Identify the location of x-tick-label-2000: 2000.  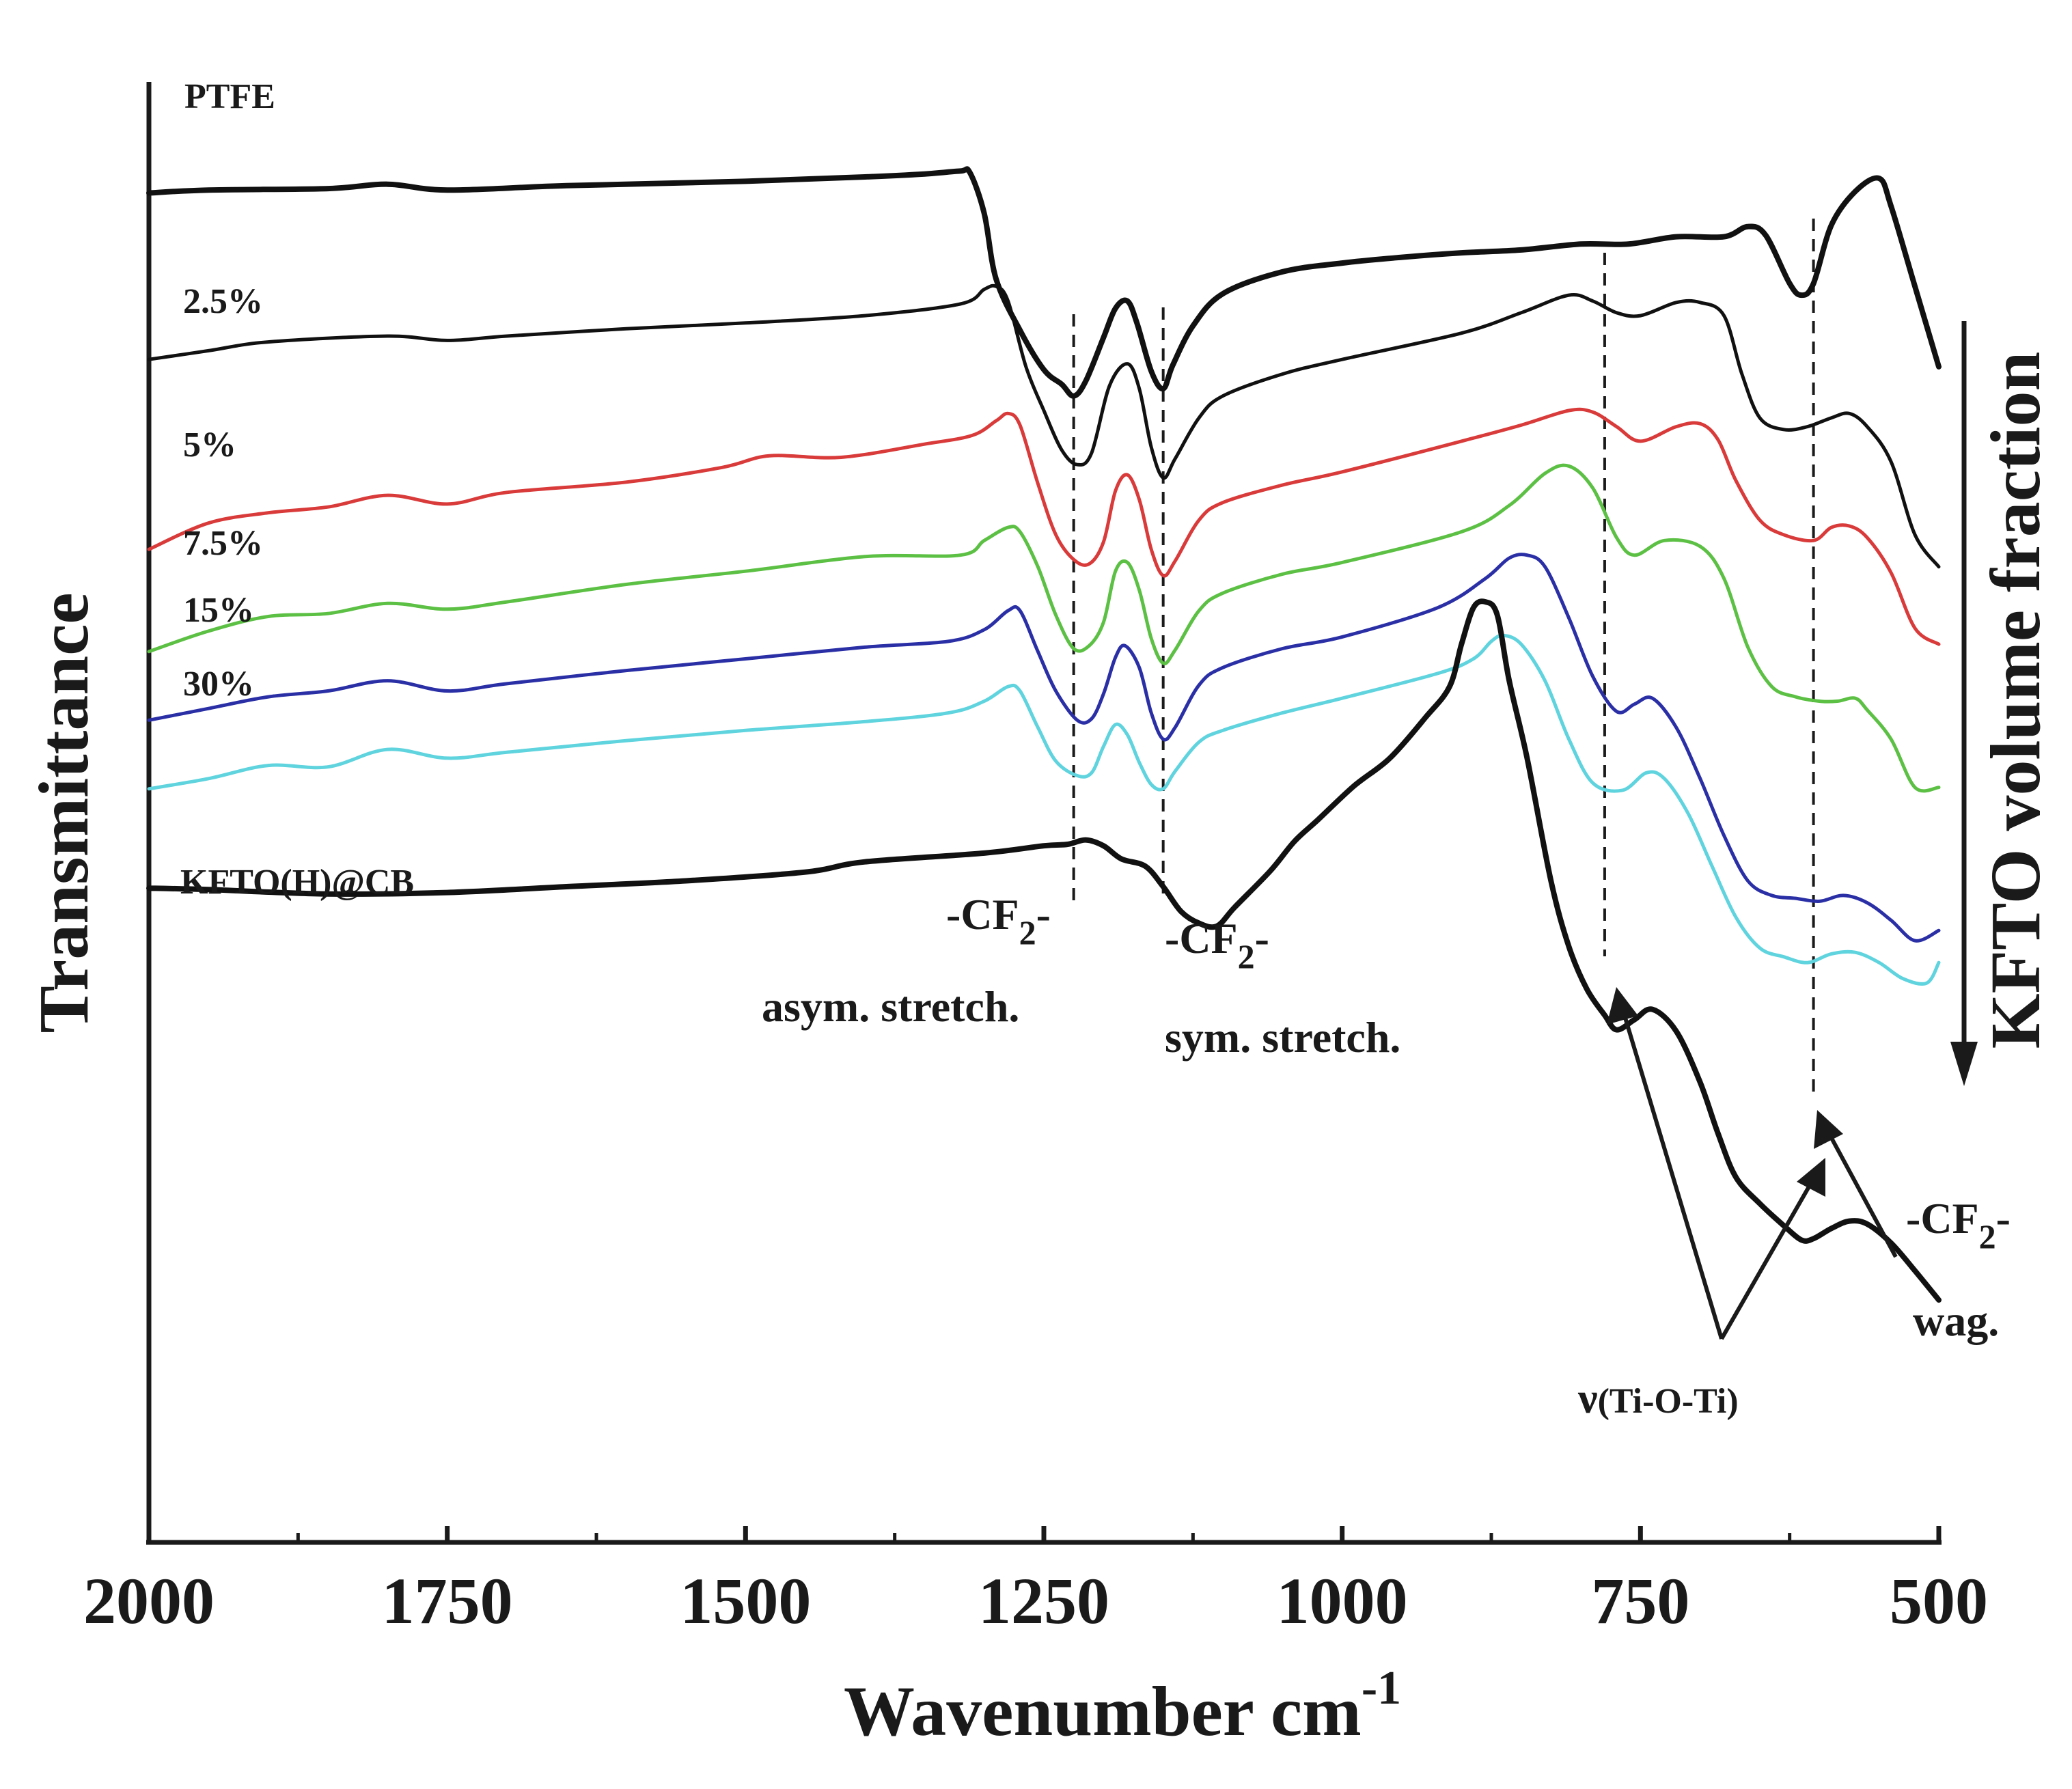
(149, 1600).